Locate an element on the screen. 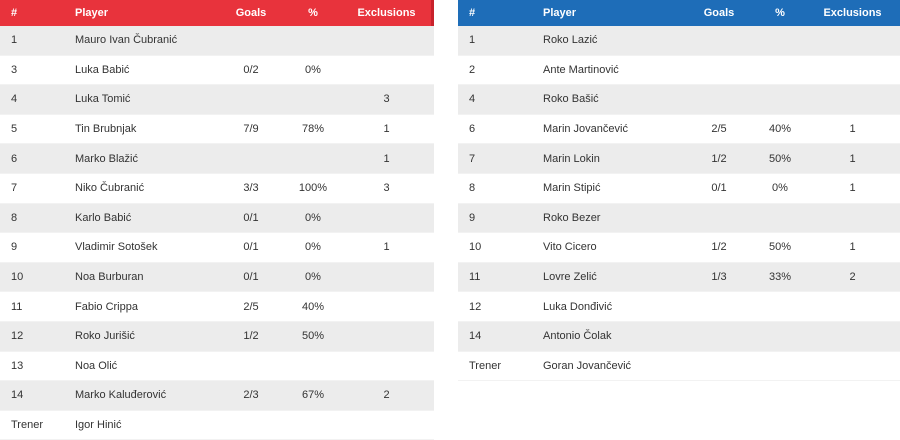 Image resolution: width=900 pixels, height=440 pixels. player-number: 13 is located at coordinates (17, 365).